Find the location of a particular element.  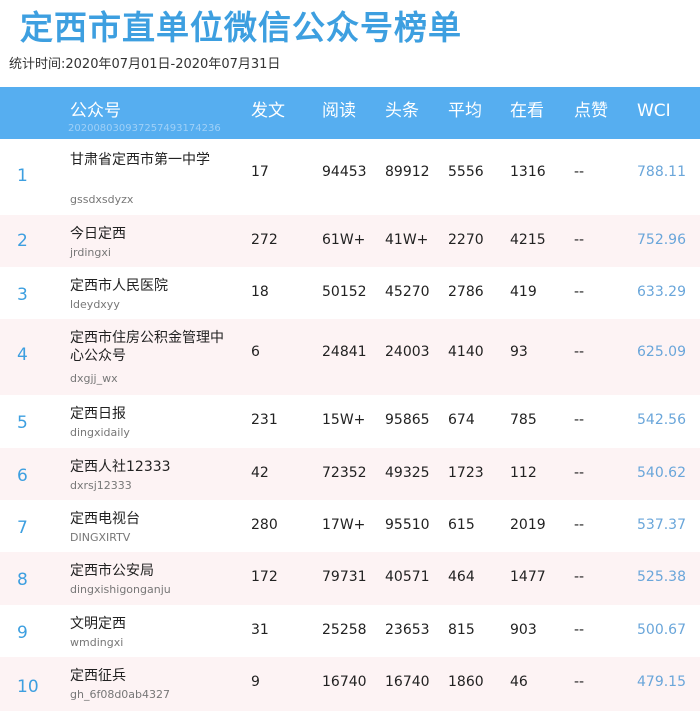

posts-count: 272 is located at coordinates (264, 240).